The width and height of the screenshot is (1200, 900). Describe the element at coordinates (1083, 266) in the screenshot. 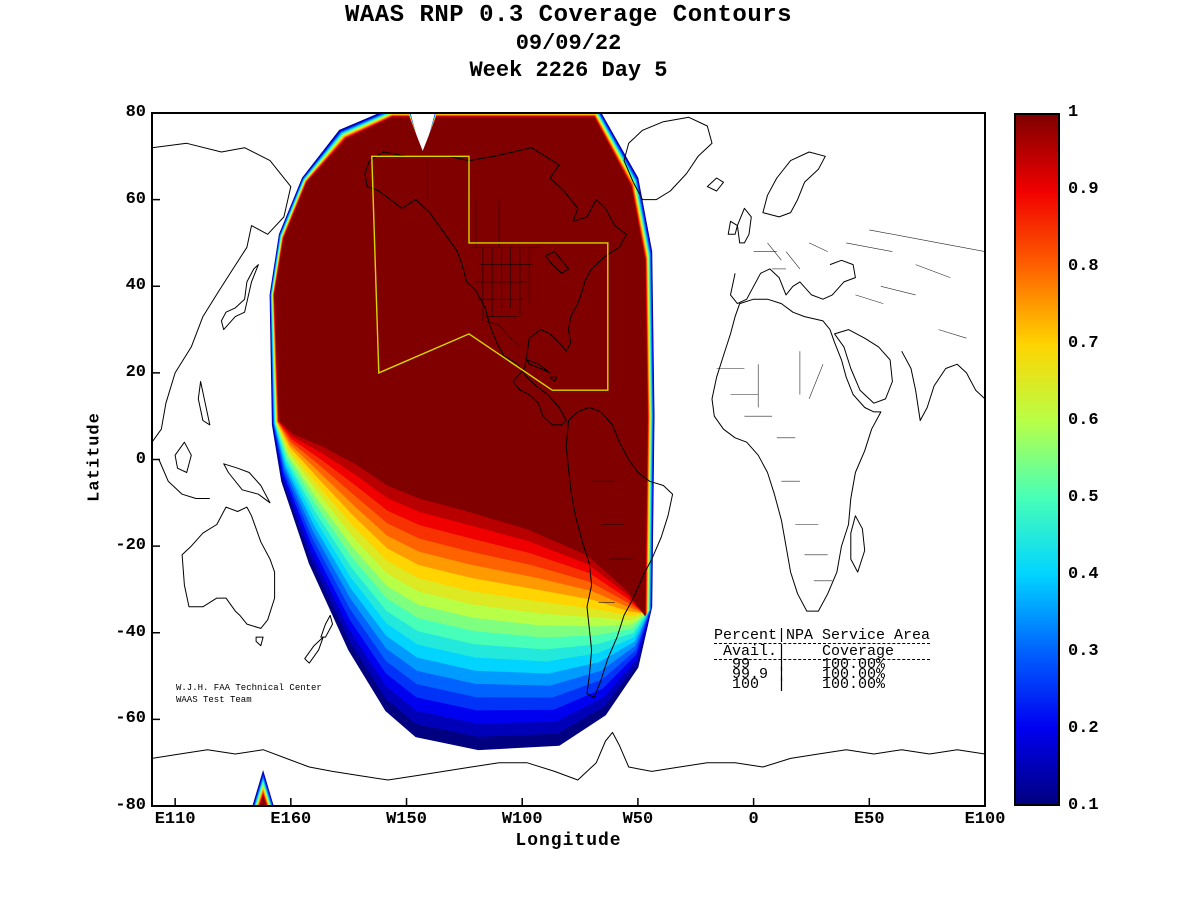

I see `colorbar-tick-label: 0.8` at that location.